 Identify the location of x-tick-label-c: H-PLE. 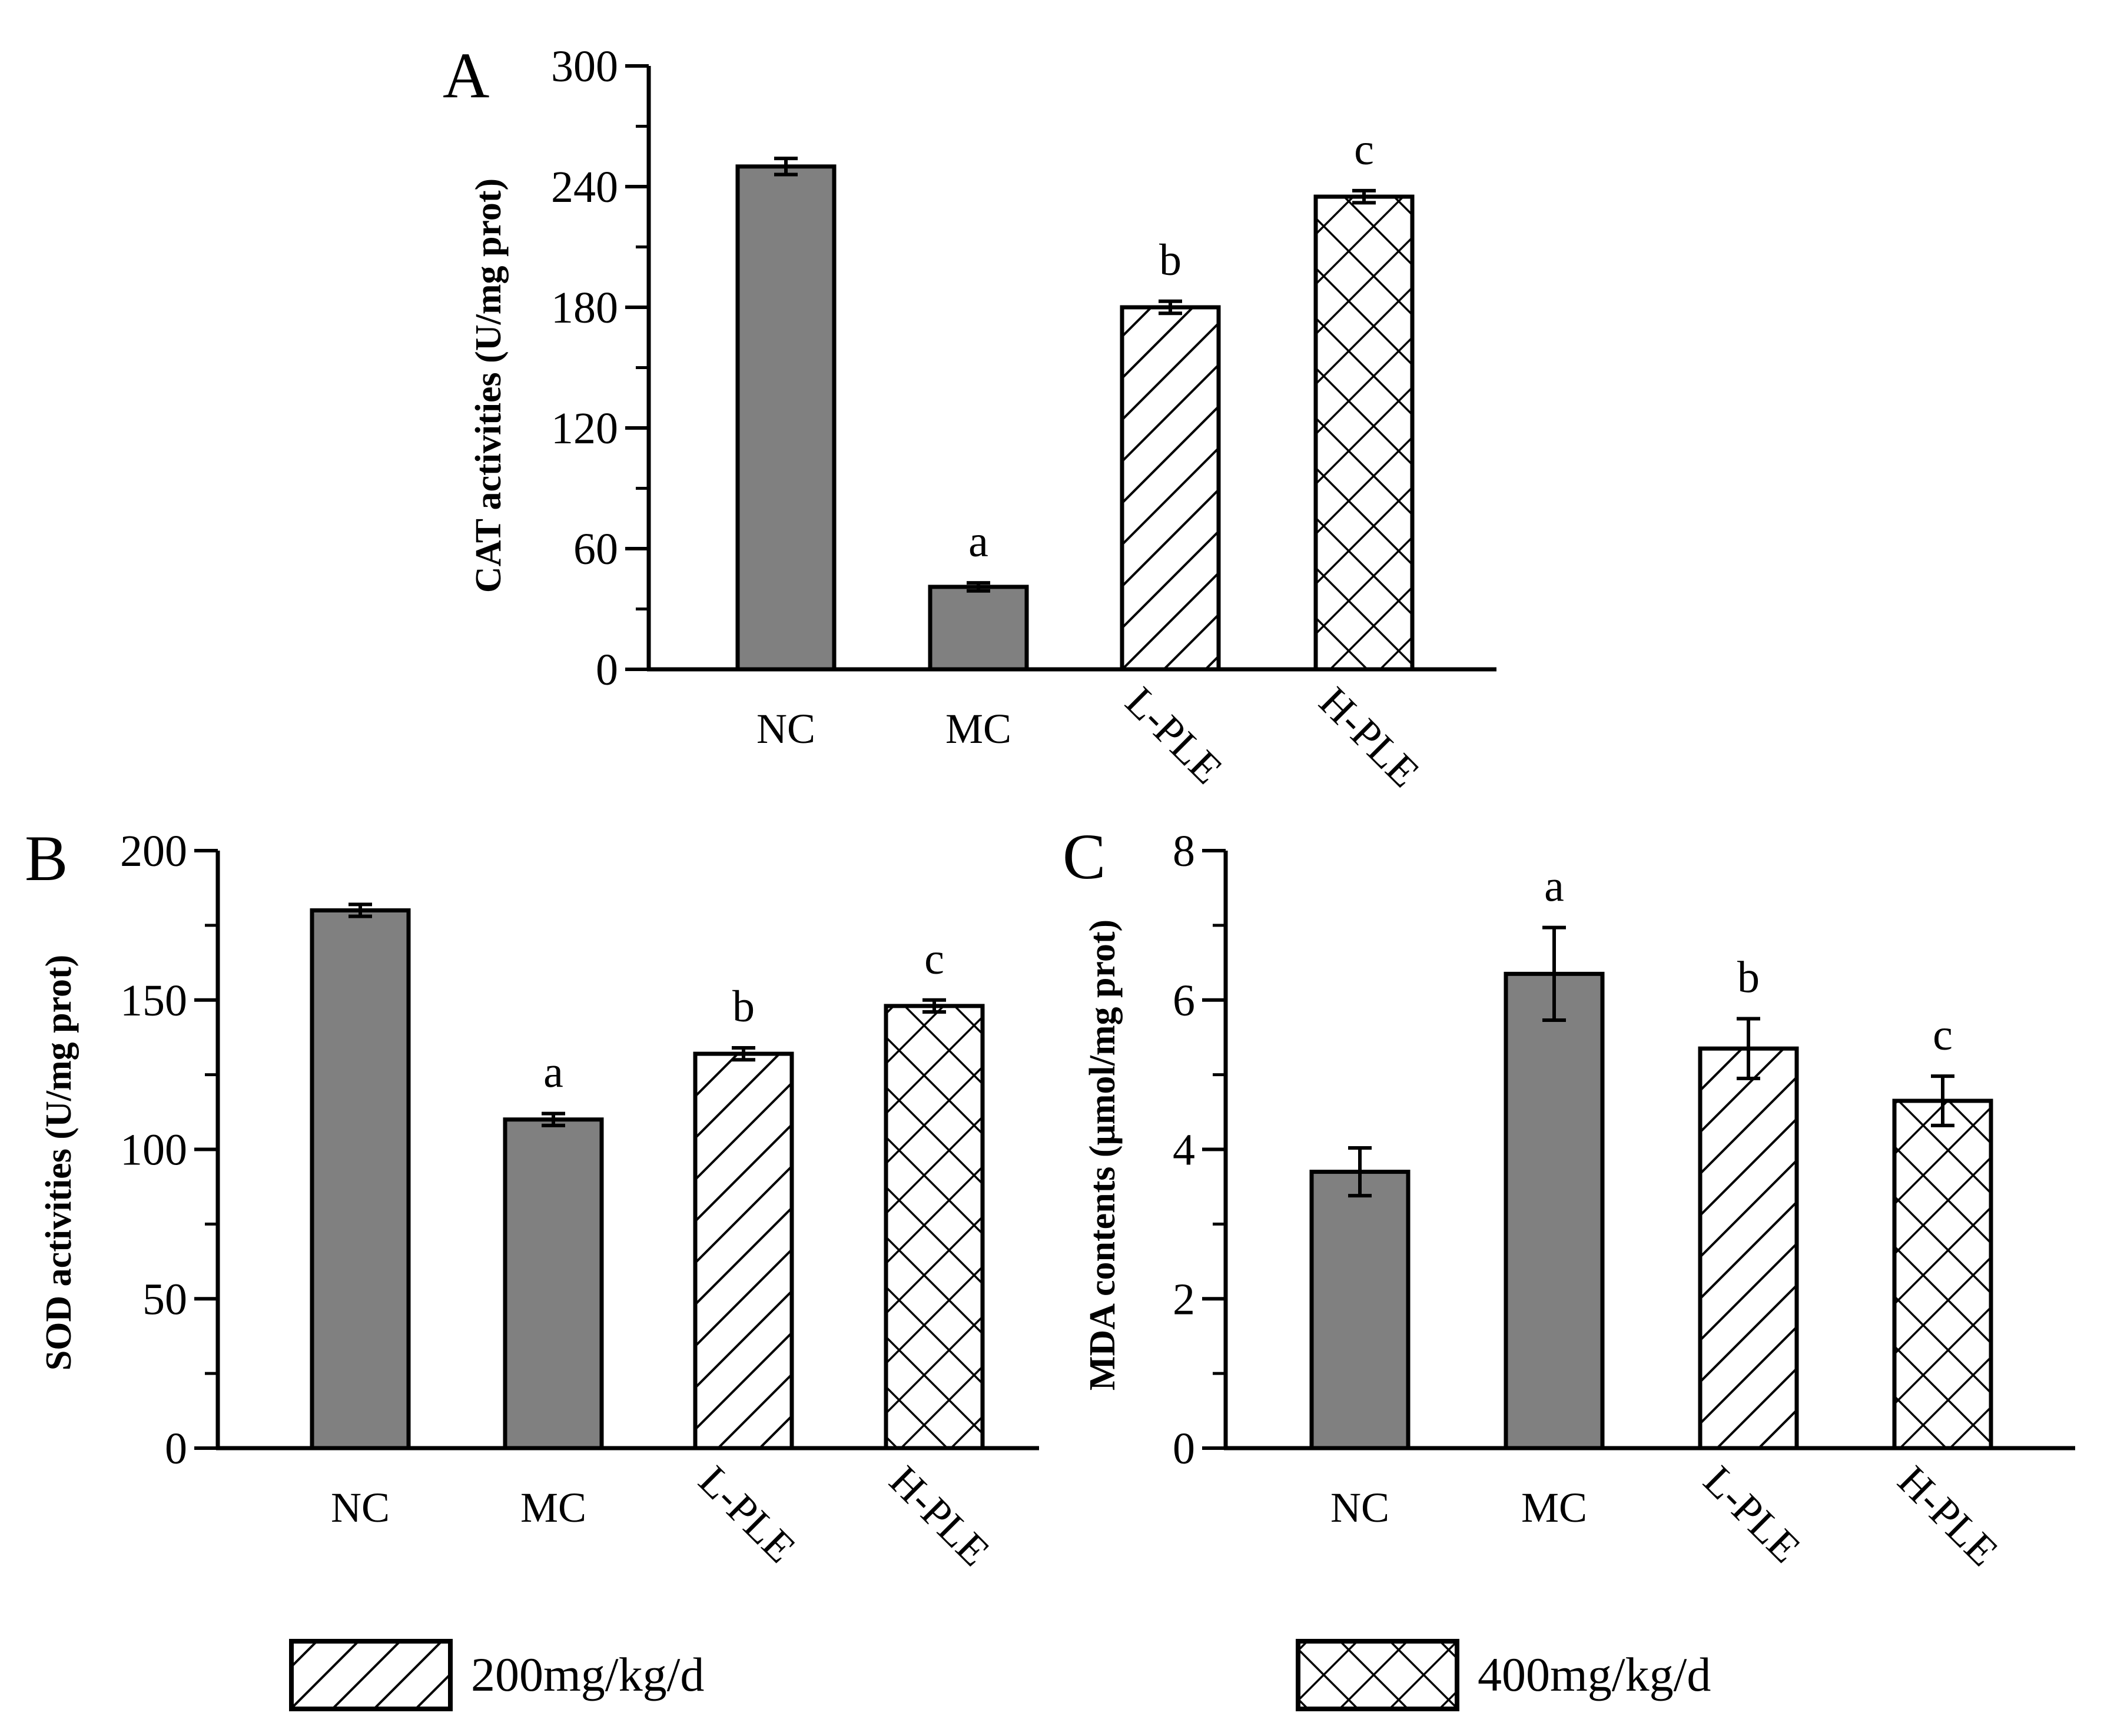
(1948, 1516).